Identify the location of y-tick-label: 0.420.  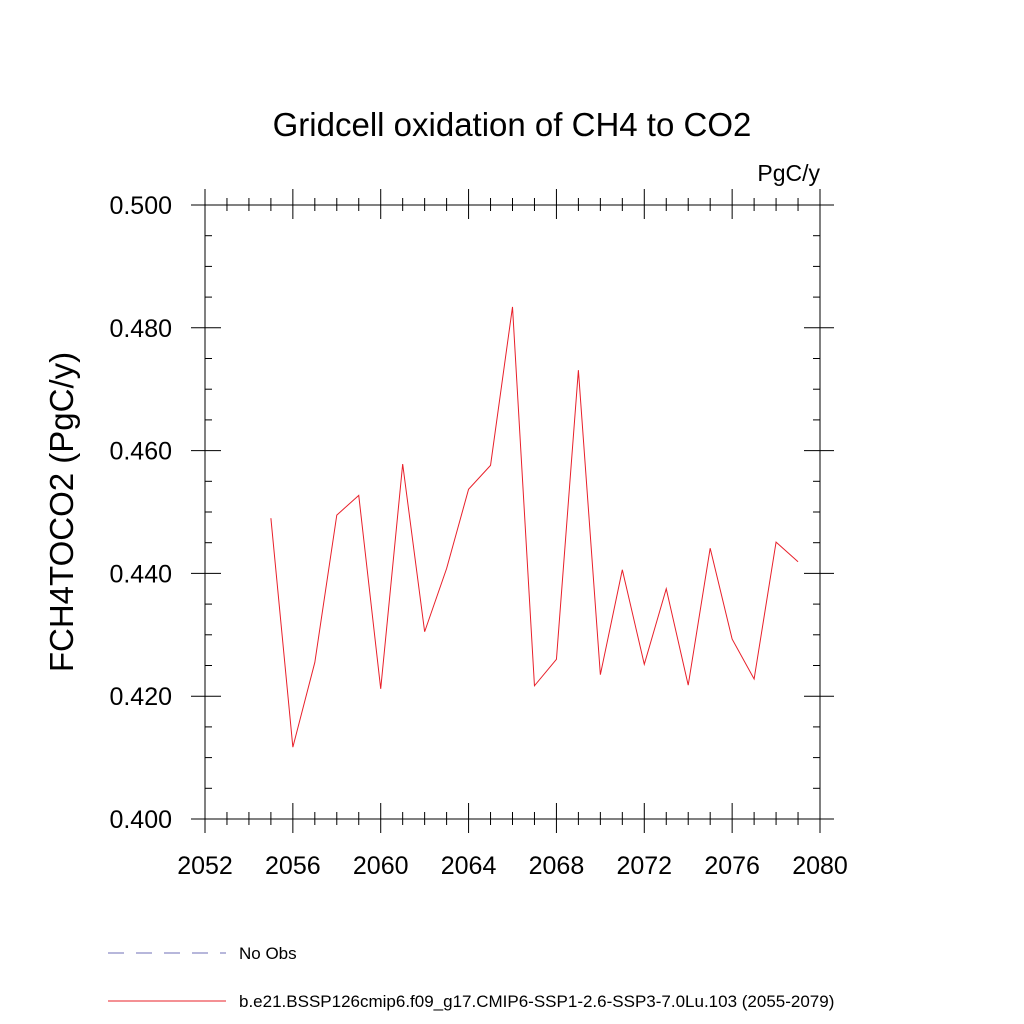
(140, 697).